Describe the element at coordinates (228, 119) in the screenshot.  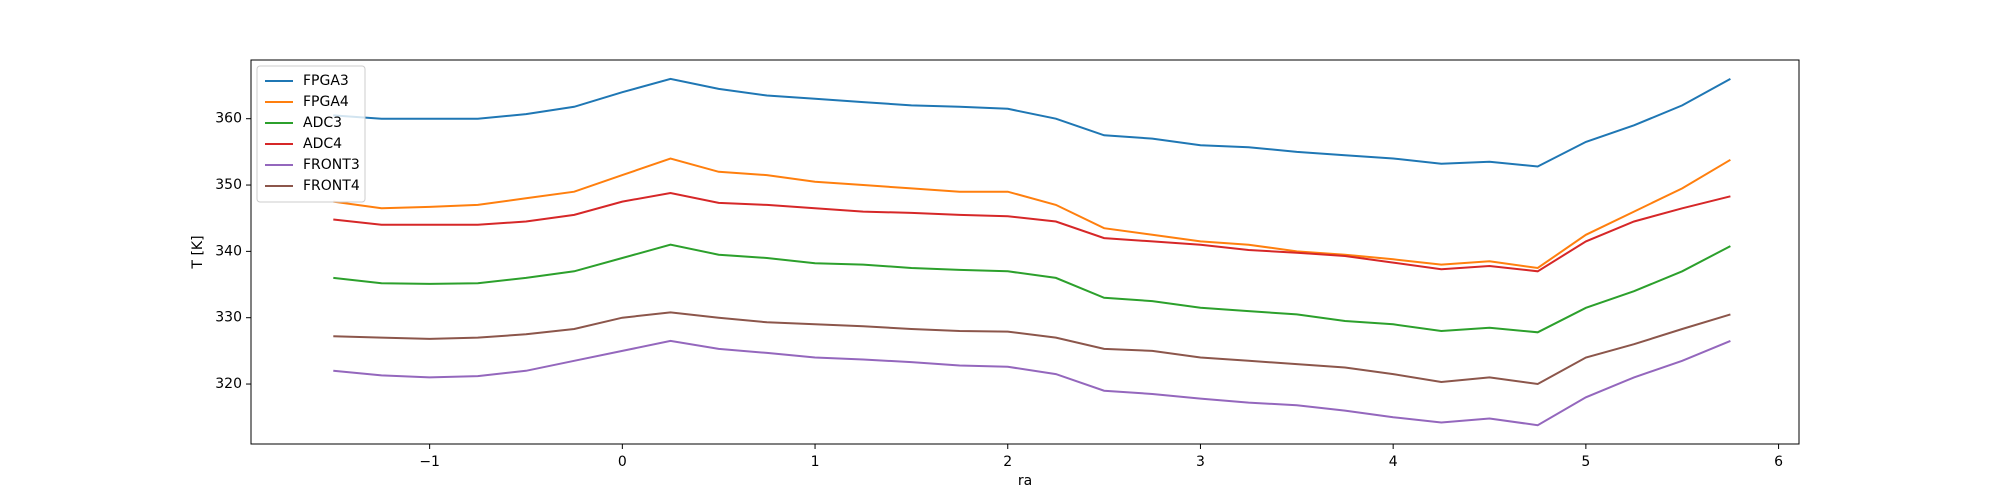
I see `y-tick-label: 360` at that location.